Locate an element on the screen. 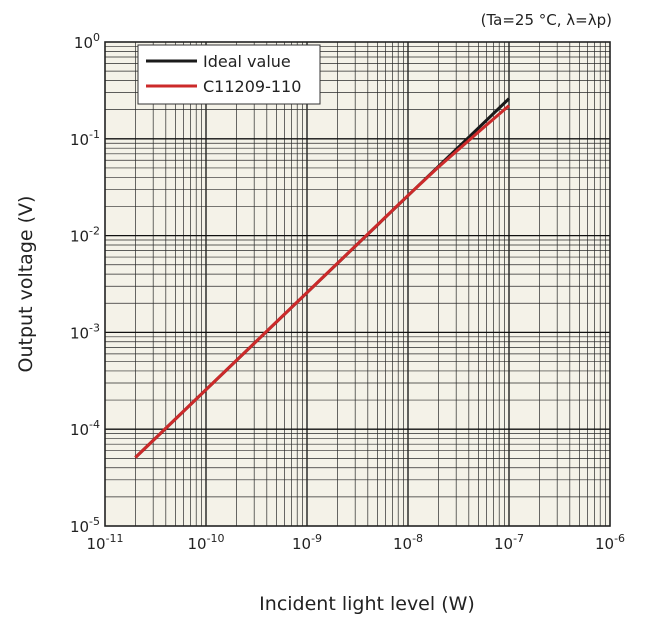 The width and height of the screenshot is (646, 619). conditions-label: (Ta=25 °C, λ=λp) is located at coordinates (546, 20).